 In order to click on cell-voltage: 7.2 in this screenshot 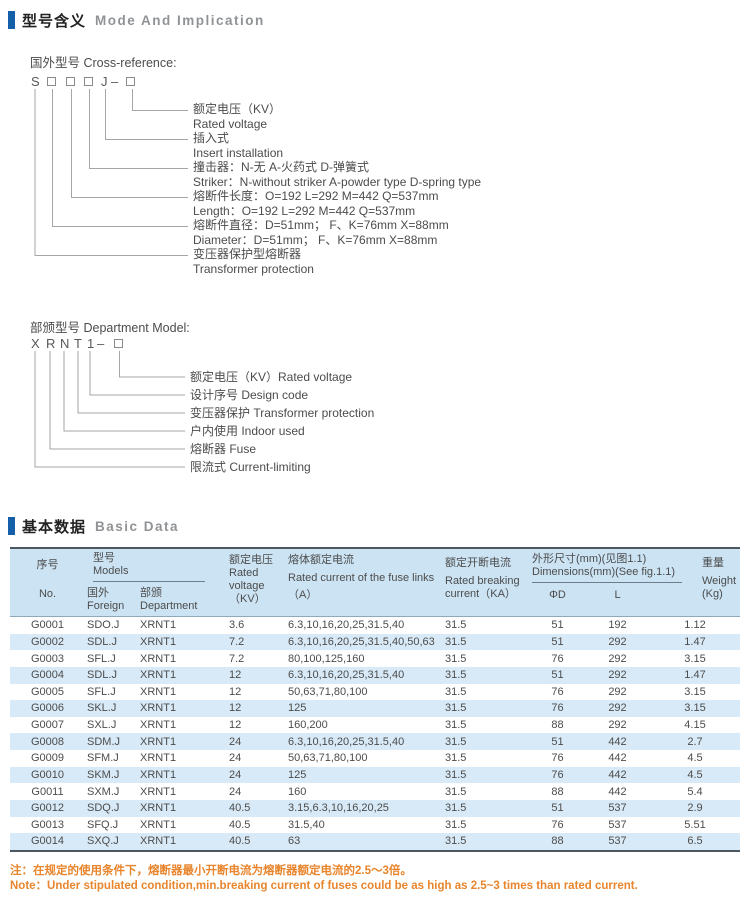, I will do `click(237, 658)`.